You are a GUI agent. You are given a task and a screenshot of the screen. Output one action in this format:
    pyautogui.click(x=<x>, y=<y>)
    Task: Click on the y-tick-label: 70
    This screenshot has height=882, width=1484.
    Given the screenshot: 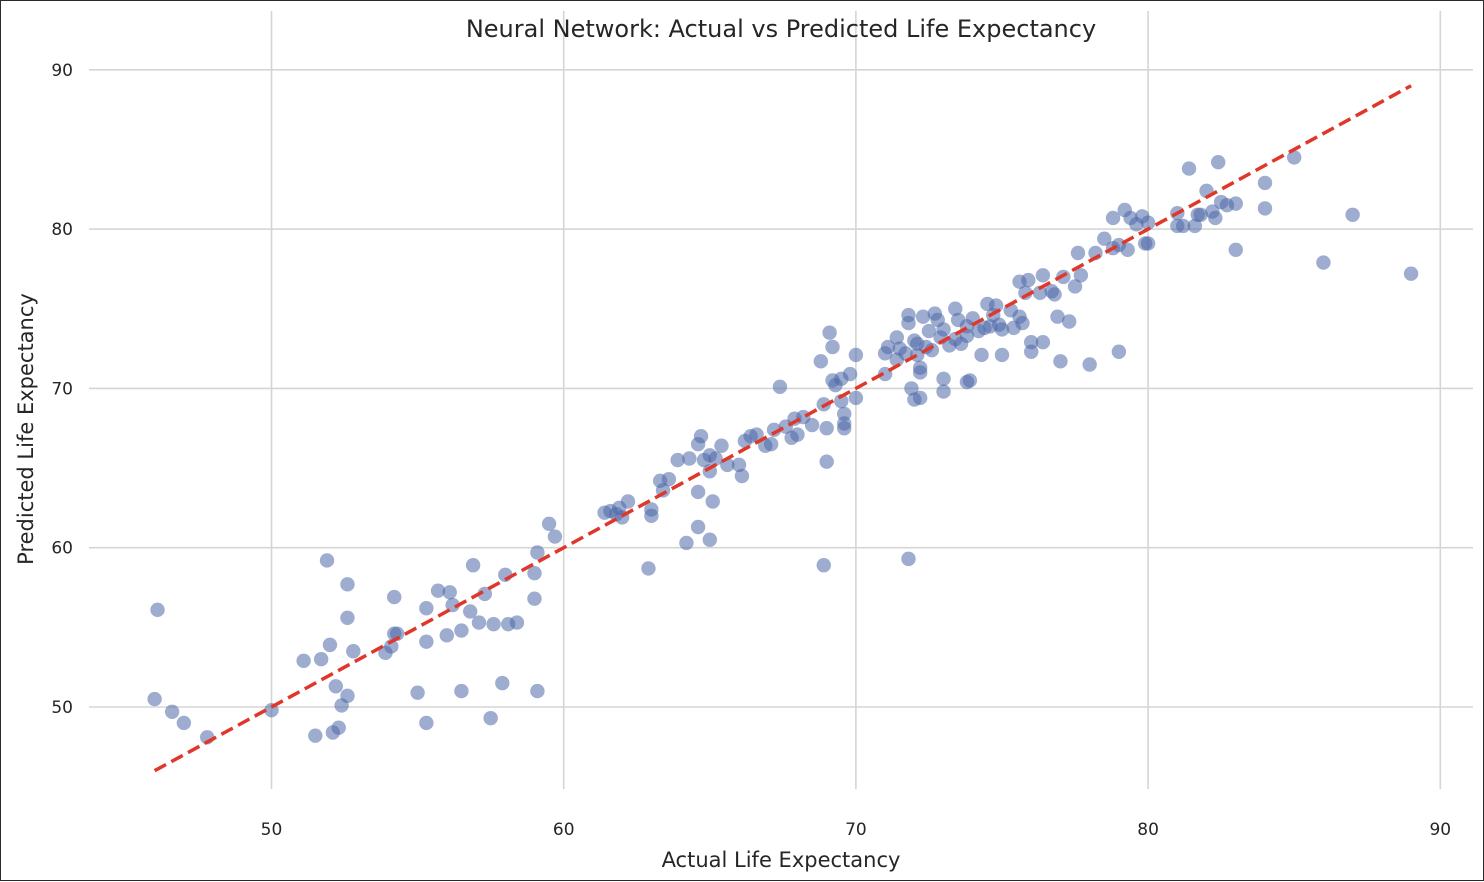 What is the action you would take?
    pyautogui.click(x=62, y=389)
    